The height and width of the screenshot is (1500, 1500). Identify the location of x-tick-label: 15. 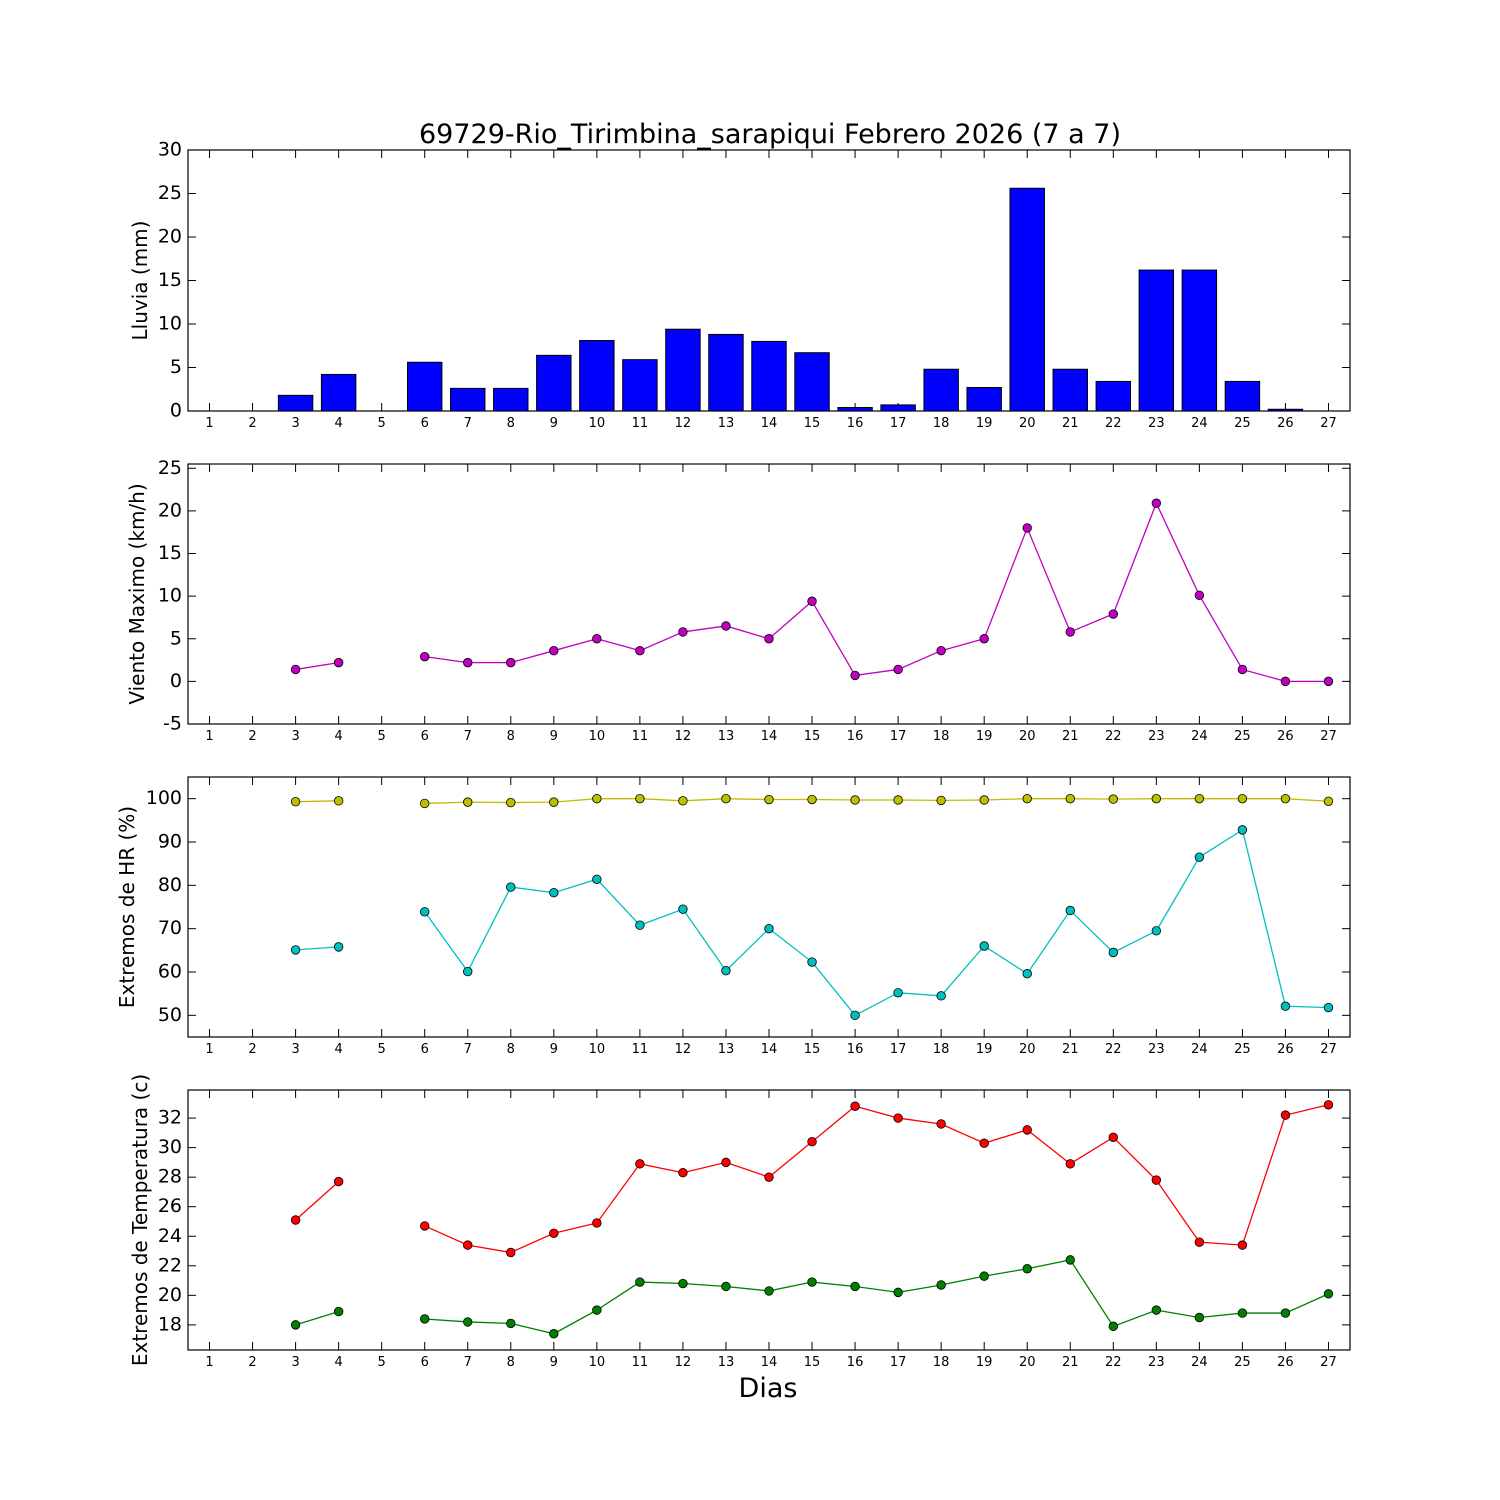
(812, 1362).